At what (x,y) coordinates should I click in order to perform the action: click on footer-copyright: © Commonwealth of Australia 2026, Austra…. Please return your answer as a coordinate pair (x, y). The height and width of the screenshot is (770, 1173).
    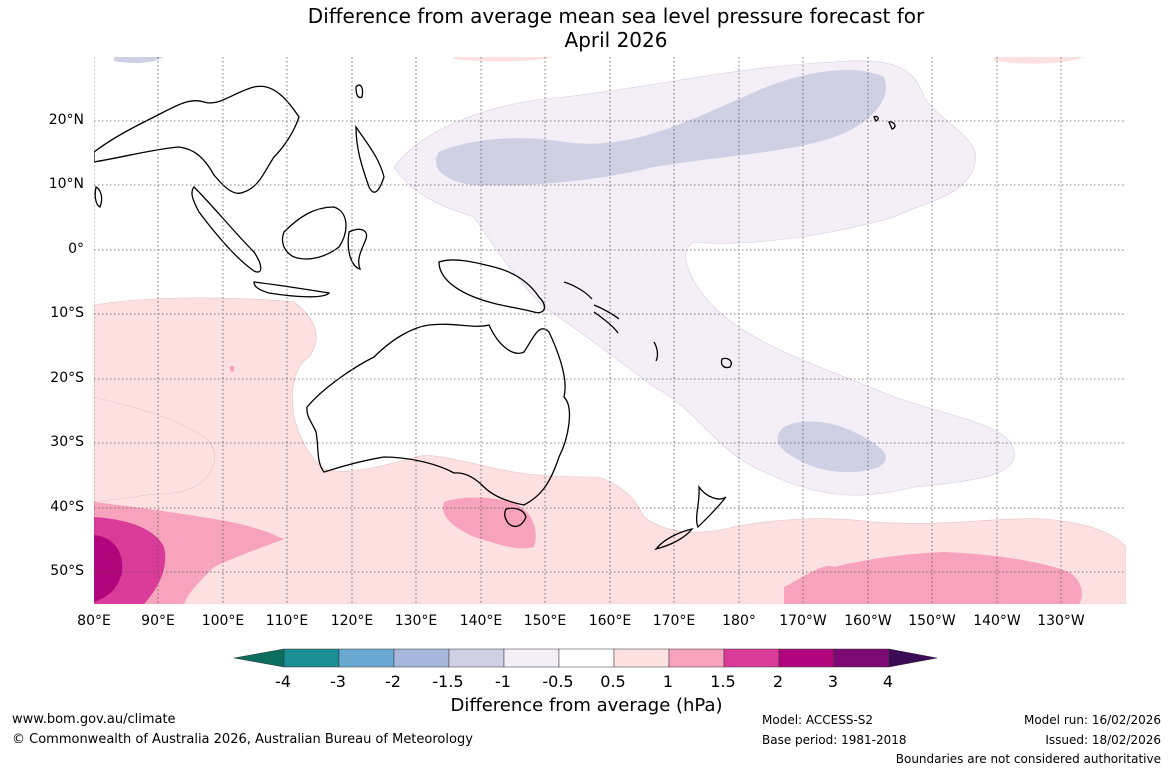
    Looking at the image, I should click on (242, 739).